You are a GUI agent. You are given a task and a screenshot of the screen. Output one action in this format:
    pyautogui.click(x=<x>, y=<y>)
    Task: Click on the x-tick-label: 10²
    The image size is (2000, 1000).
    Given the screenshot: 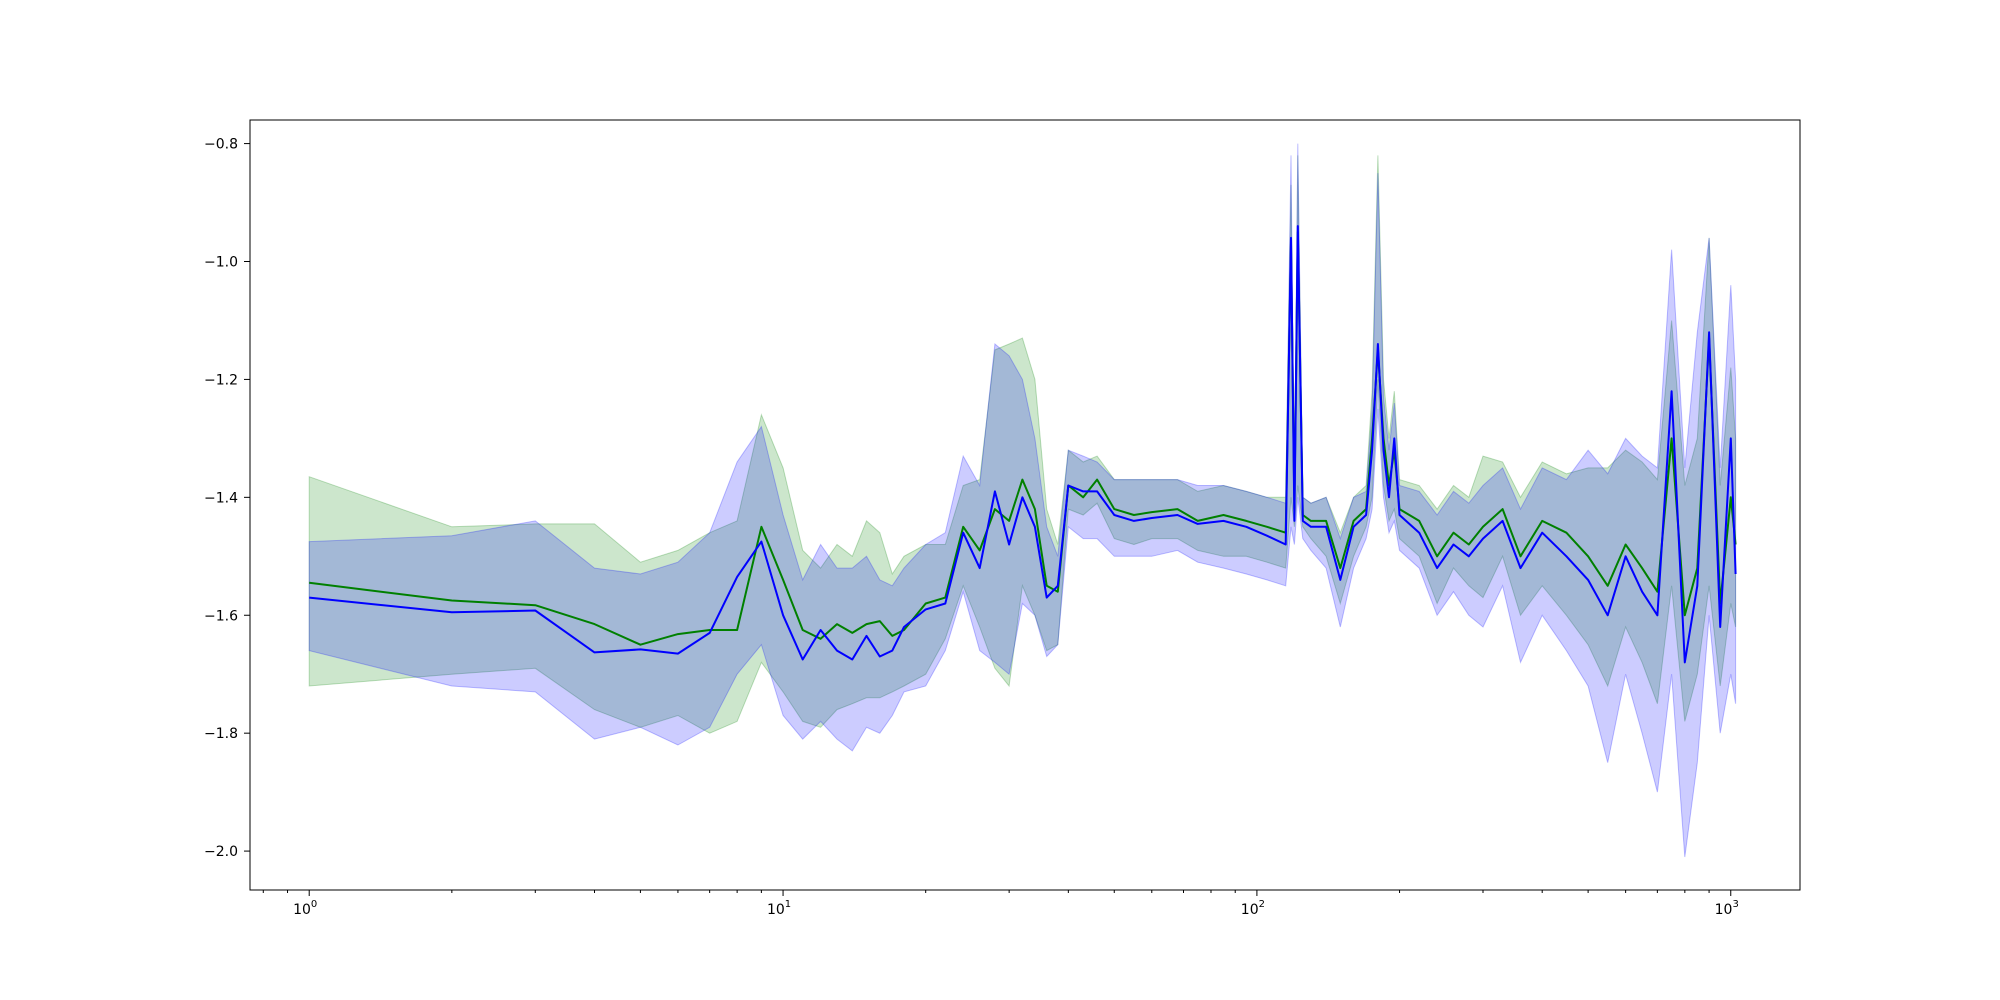 What is the action you would take?
    pyautogui.click(x=1253, y=908)
    